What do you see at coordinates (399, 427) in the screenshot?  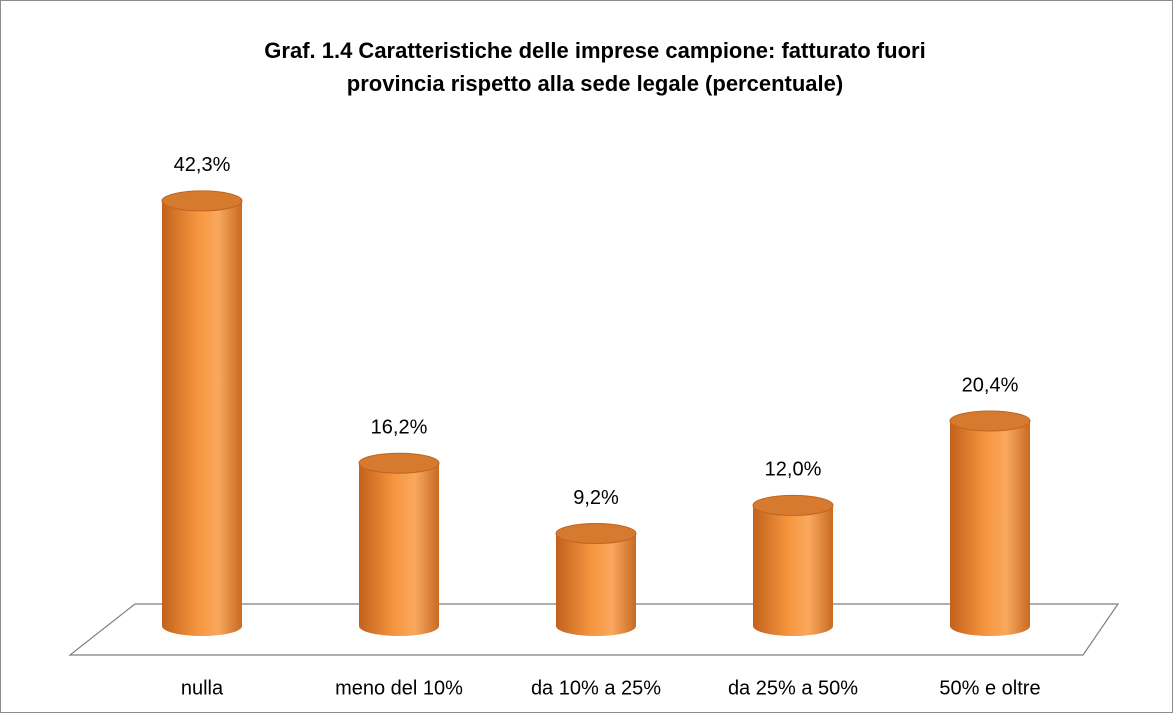 I see `value-label: 16,2%` at bounding box center [399, 427].